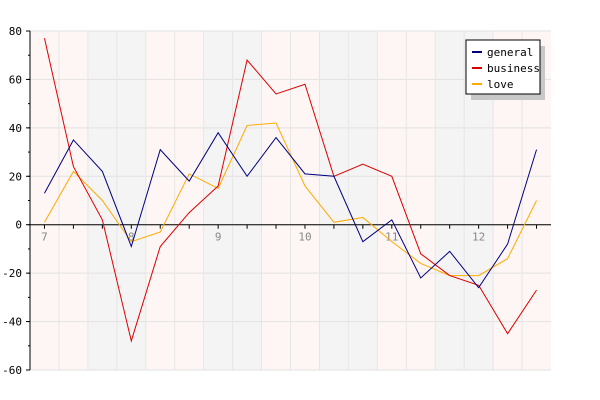 Image resolution: width=600 pixels, height=400 pixels. What do you see at coordinates (12, 322) in the screenshot?
I see `y-tick-label: -40` at bounding box center [12, 322].